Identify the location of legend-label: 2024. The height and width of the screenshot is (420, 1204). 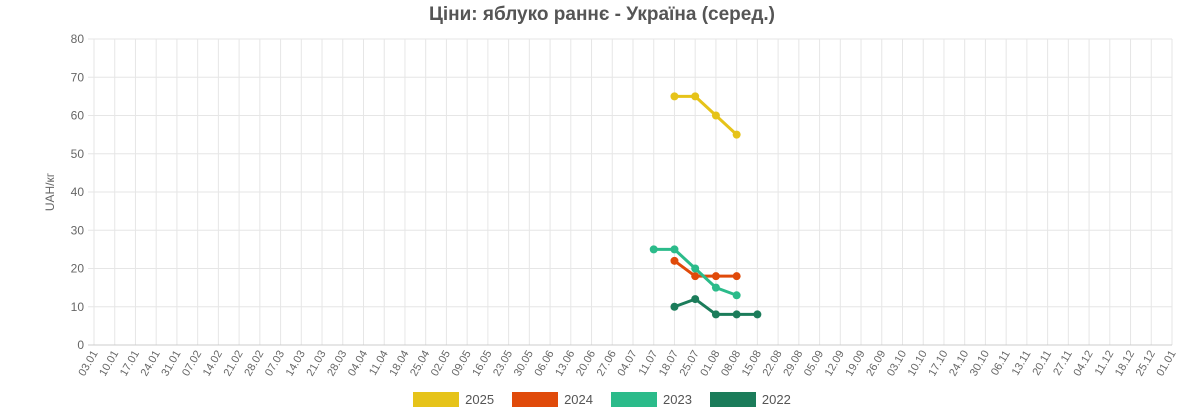
(578, 399).